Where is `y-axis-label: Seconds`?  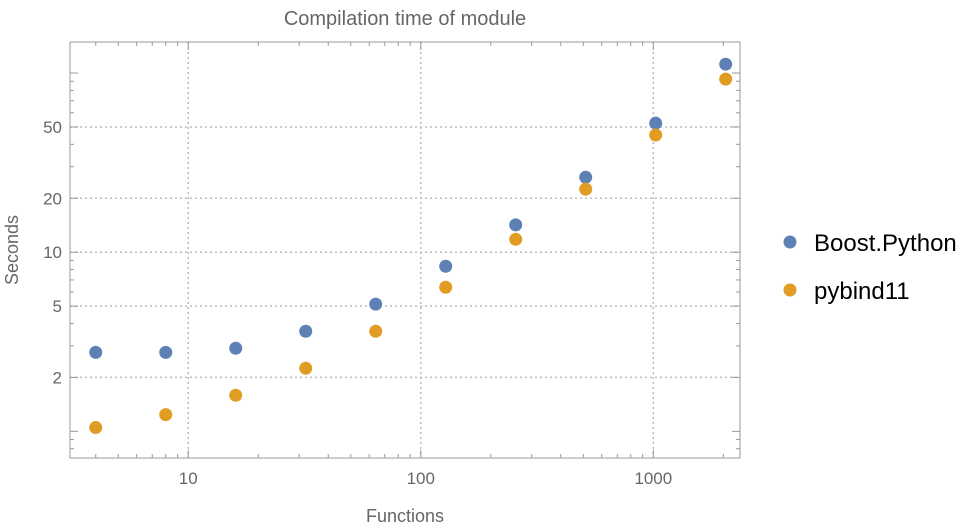
y-axis-label: Seconds is located at coordinates (12, 250).